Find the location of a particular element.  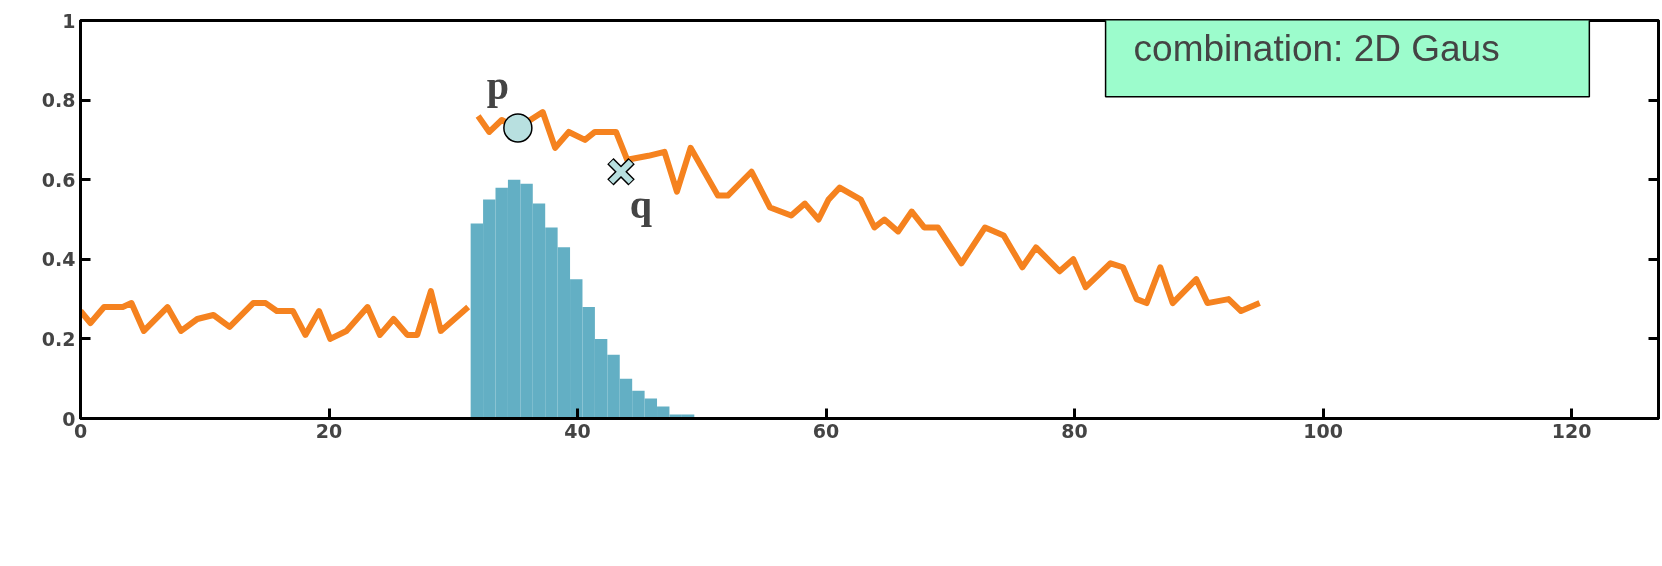

x-tick-label: 100 is located at coordinates (1323, 430).